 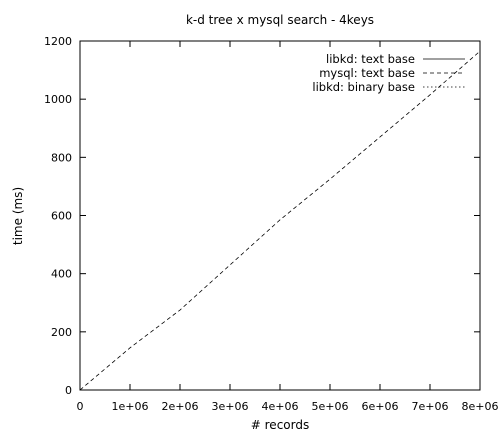 I want to click on x-tick-label: 0, so click(x=80, y=406).